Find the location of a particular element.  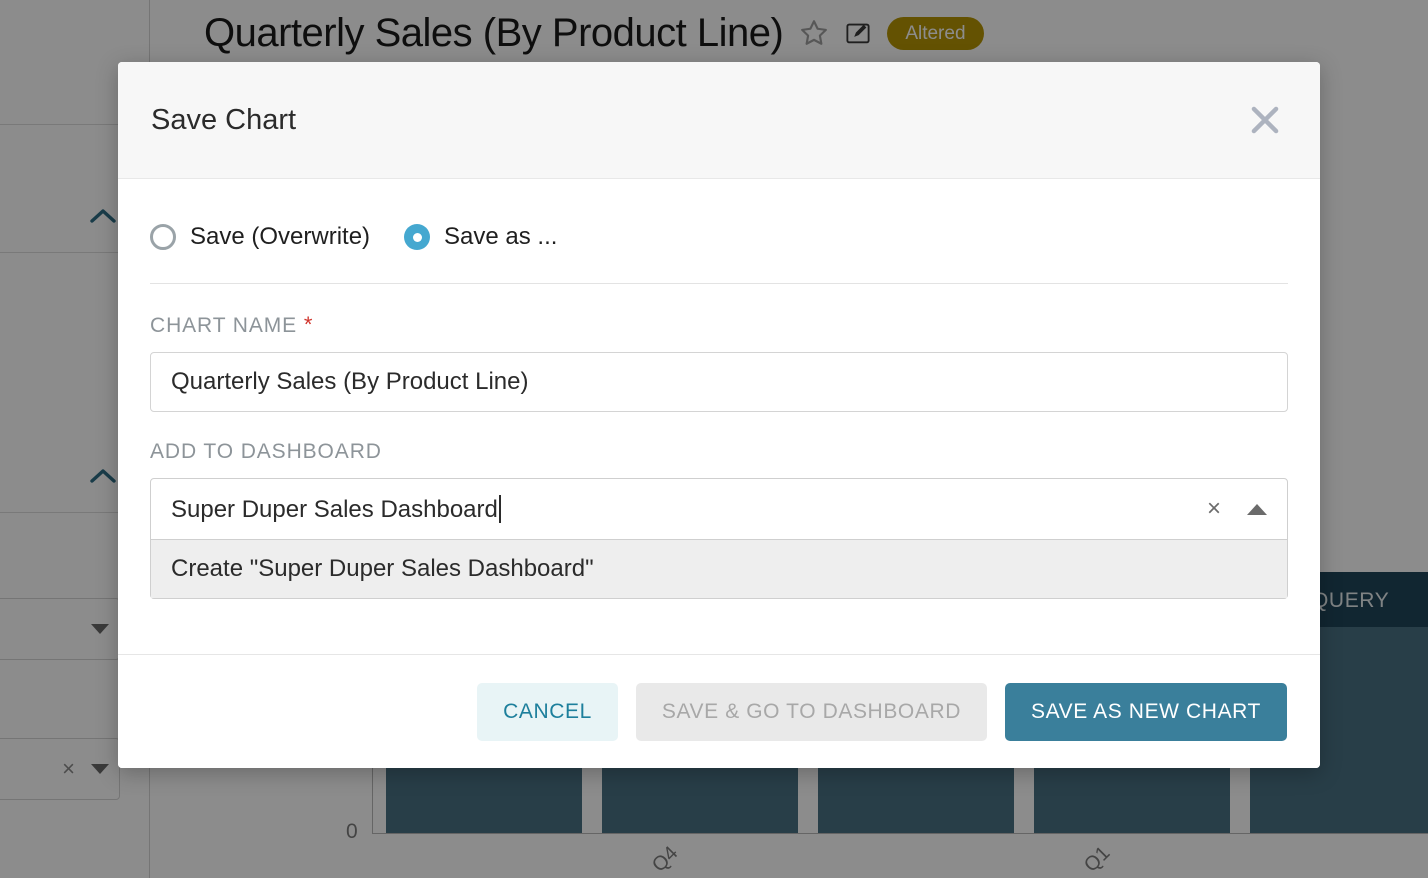

save-and-go-to-dashboard-button: SAVE & GO TO DASHBOARD is located at coordinates (811, 711).